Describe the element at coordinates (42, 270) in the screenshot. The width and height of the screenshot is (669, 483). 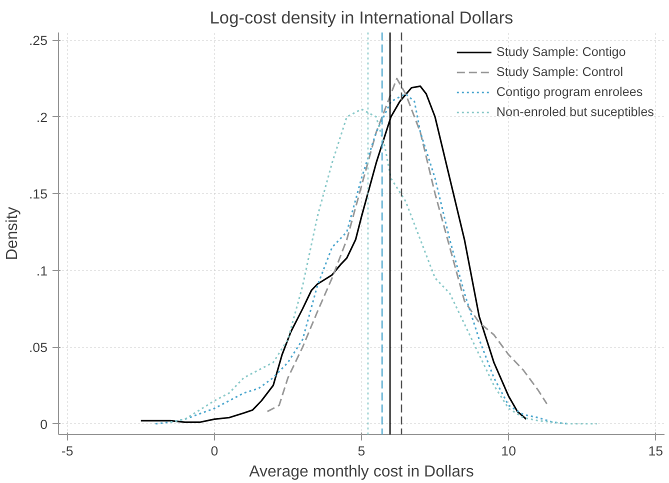
I see `y-tick-label: .1` at that location.